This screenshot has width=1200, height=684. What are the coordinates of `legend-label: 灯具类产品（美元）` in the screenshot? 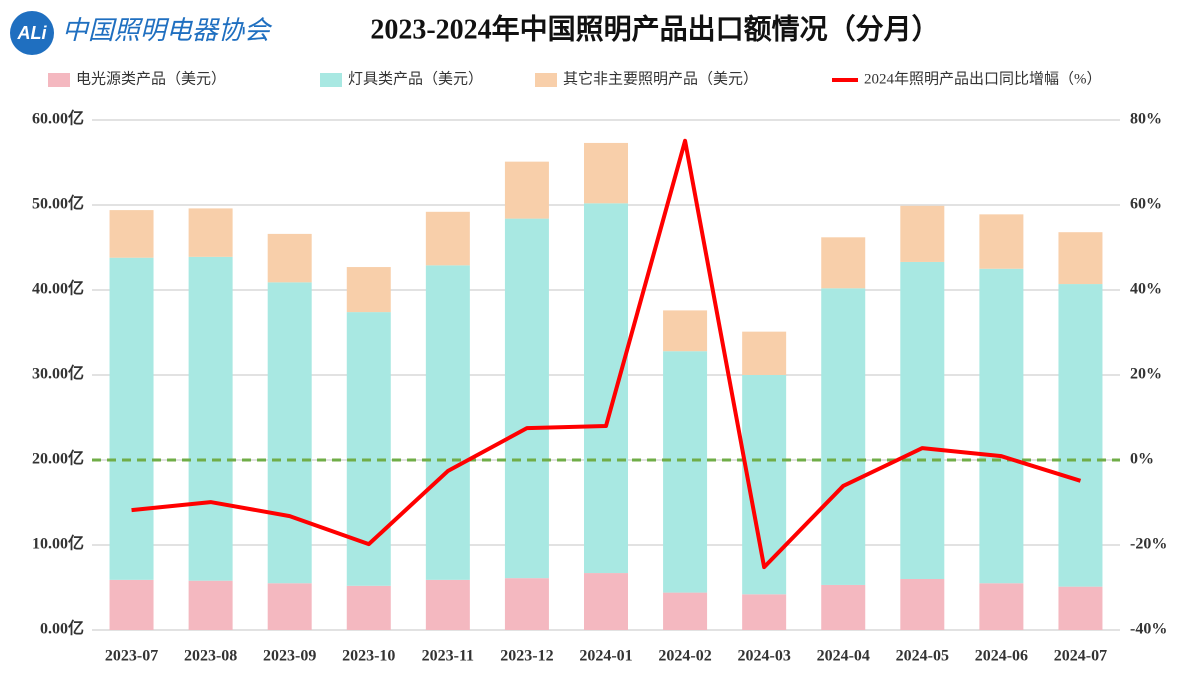 It's located at (415, 78).